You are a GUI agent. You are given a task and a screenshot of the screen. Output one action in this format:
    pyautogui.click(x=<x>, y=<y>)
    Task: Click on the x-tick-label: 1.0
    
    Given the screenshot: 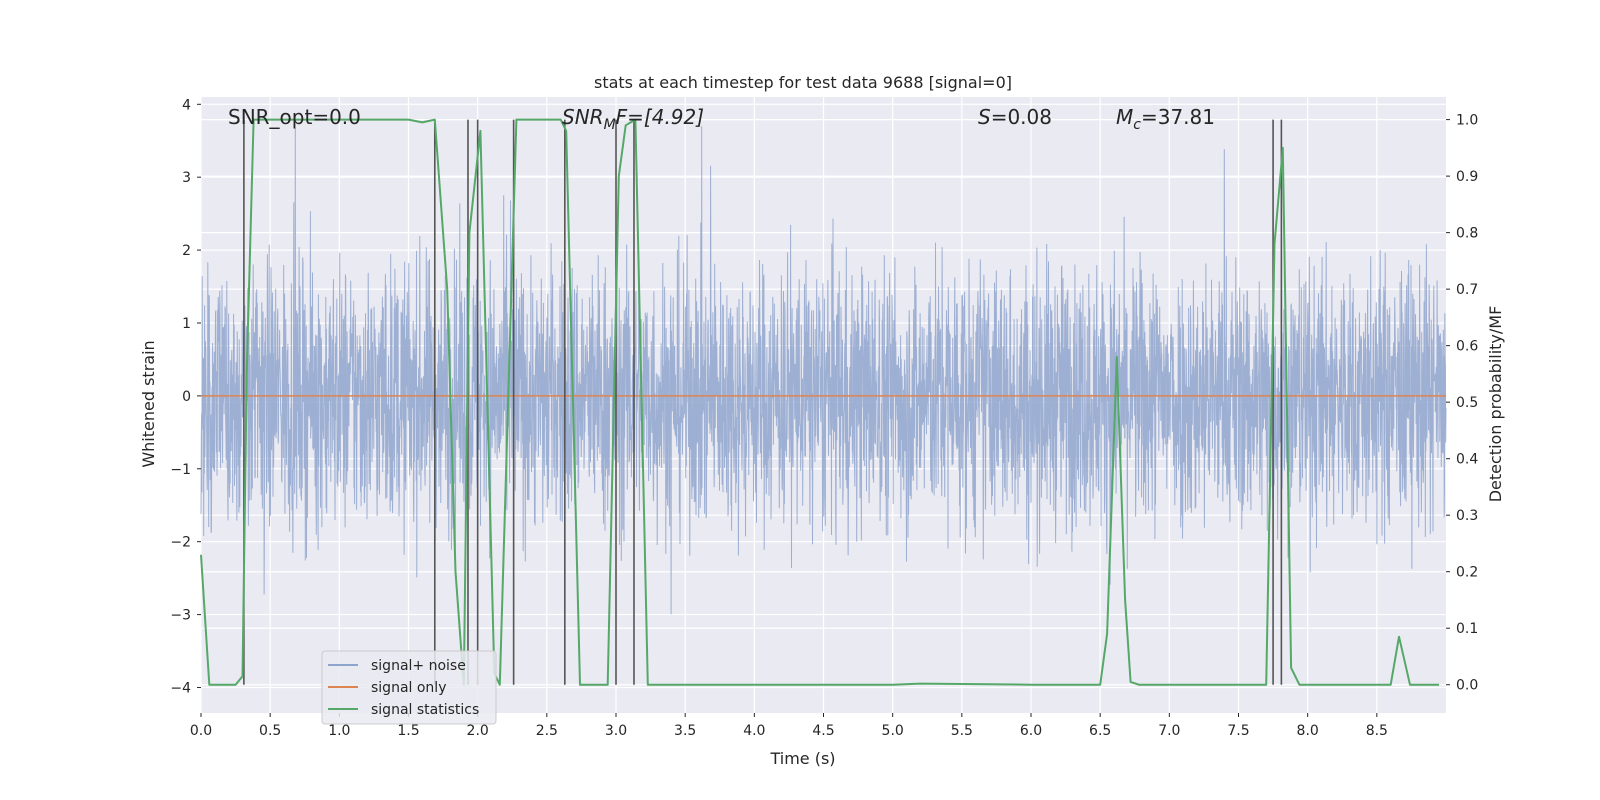 What is the action you would take?
    pyautogui.click(x=339, y=731)
    